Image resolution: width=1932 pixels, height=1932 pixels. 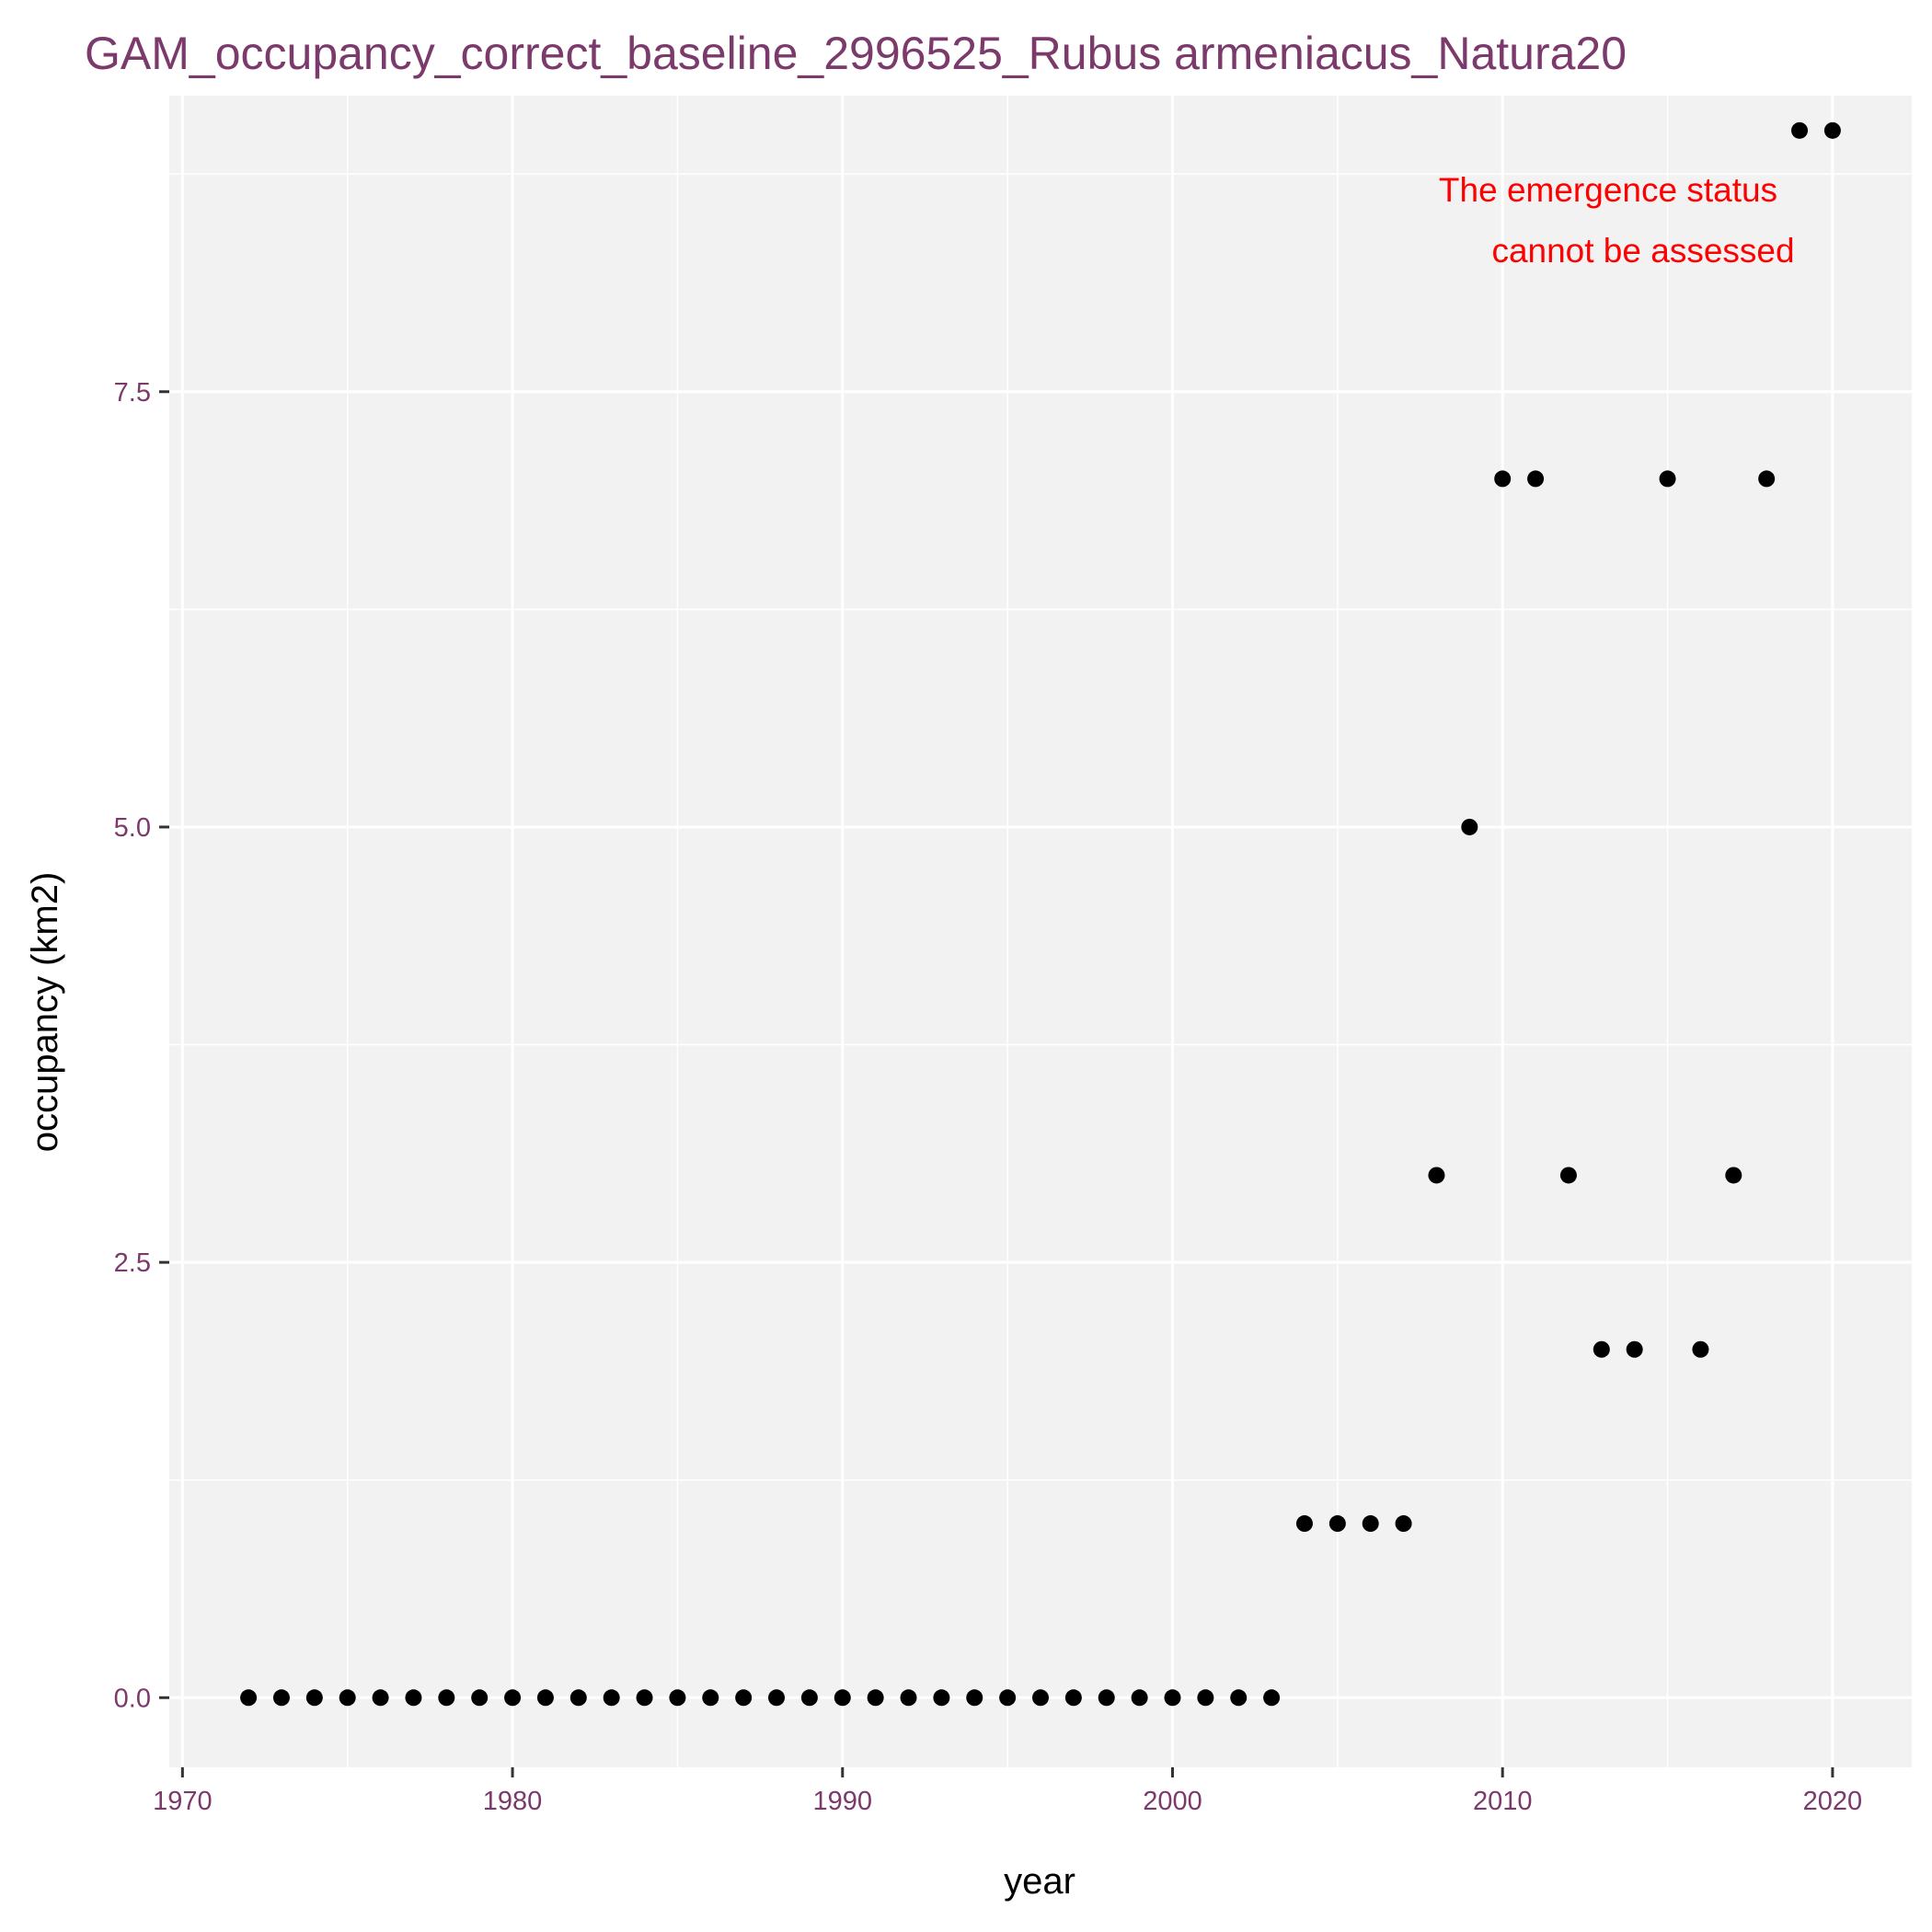 What do you see at coordinates (1833, 1801) in the screenshot?
I see `x-tick-label: 2020` at bounding box center [1833, 1801].